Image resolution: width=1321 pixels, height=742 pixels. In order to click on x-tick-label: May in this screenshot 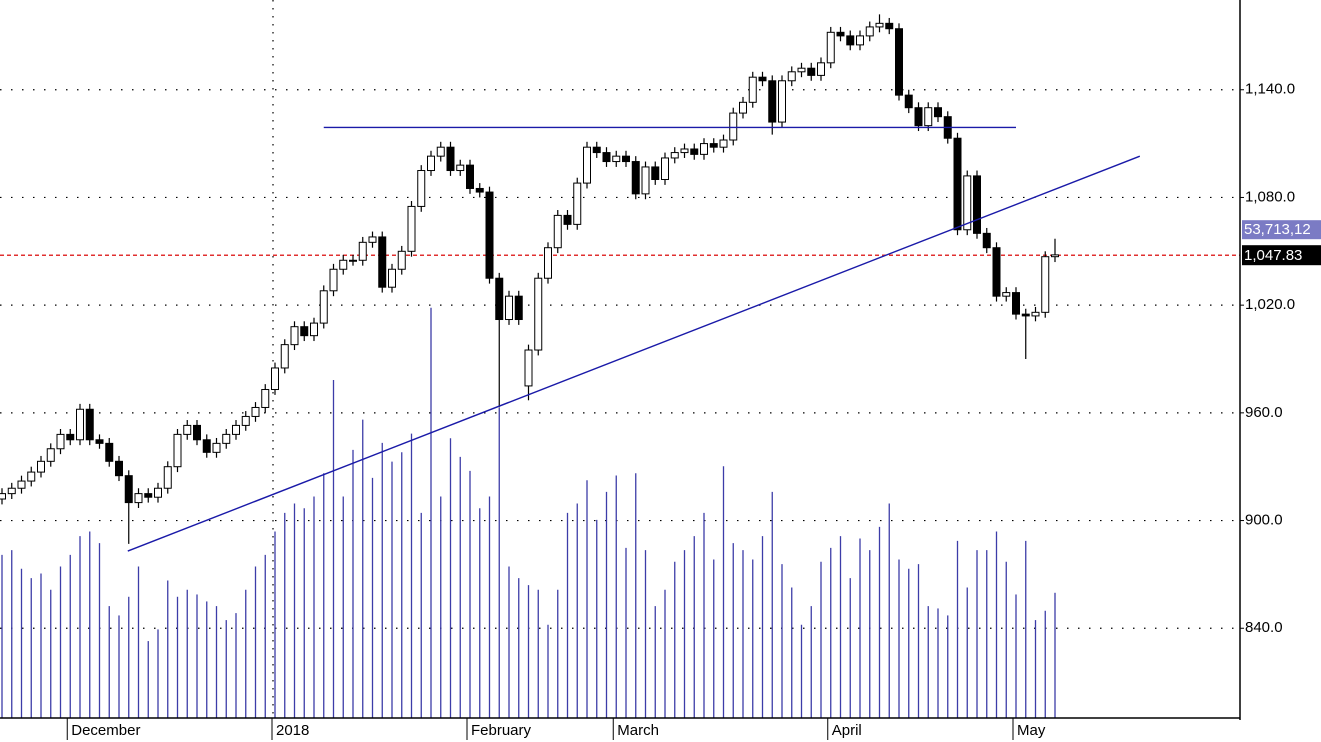, I will do `click(1031, 730)`.